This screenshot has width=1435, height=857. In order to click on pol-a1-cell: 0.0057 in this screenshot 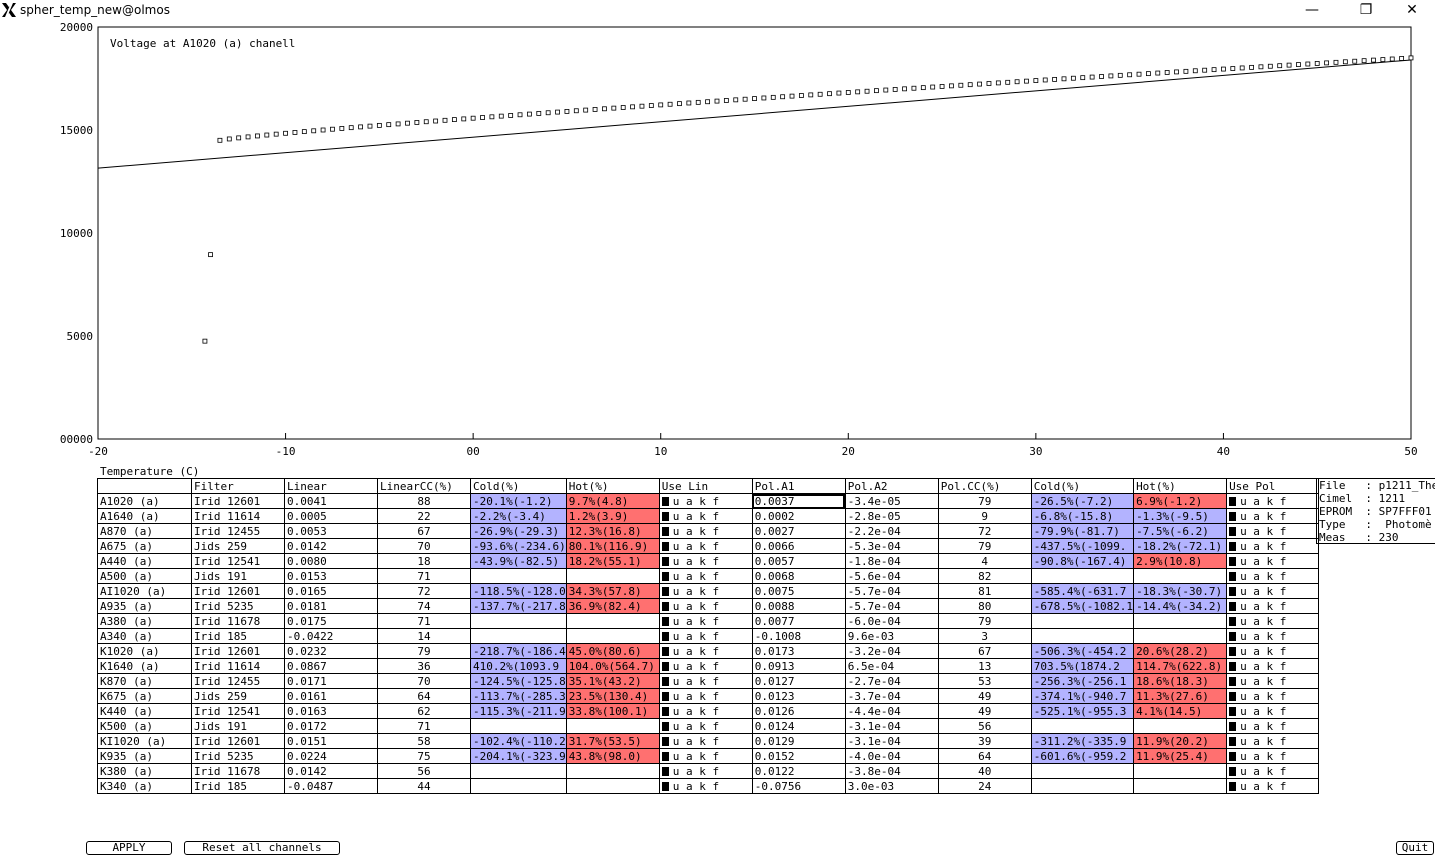, I will do `click(798, 561)`.